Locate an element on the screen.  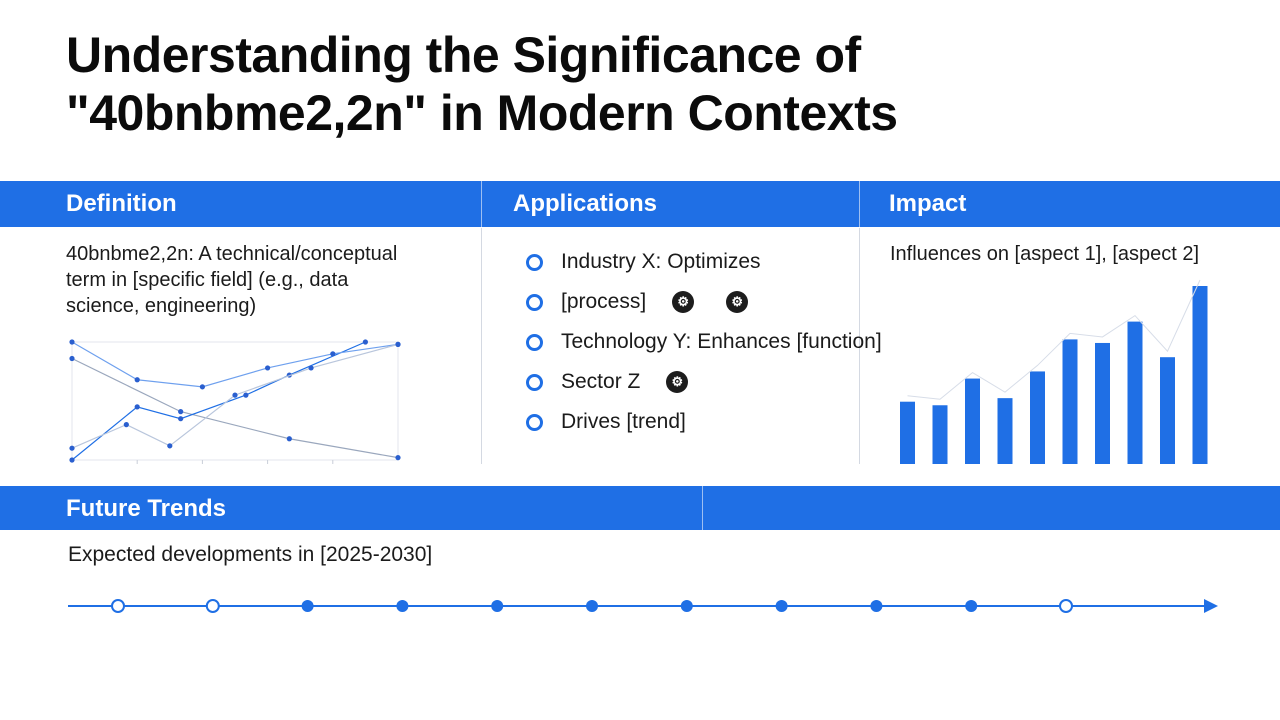
future-trends-band: Future Trends is located at coordinates (640, 508).